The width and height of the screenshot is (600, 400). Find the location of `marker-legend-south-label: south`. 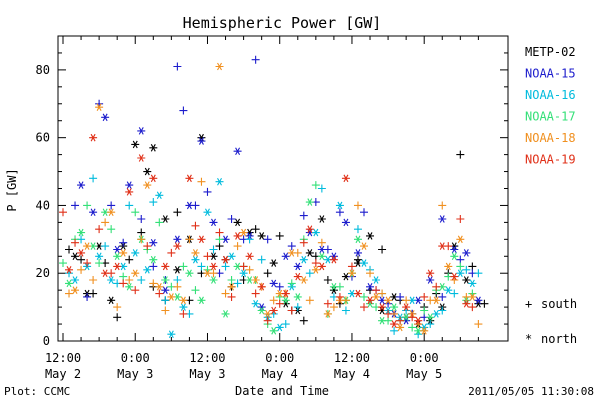

marker-legend-south-label: south is located at coordinates (559, 304).